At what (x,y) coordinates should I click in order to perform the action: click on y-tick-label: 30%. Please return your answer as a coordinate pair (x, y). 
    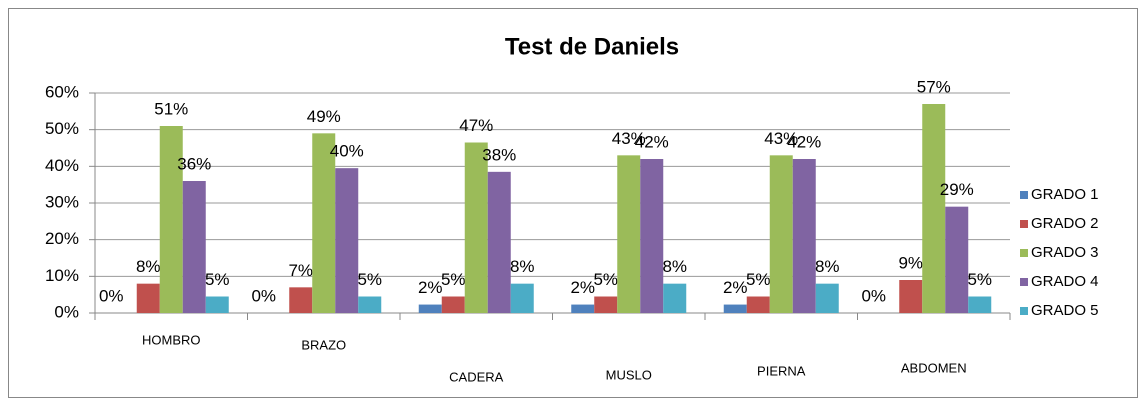
    Looking at the image, I should click on (62, 201).